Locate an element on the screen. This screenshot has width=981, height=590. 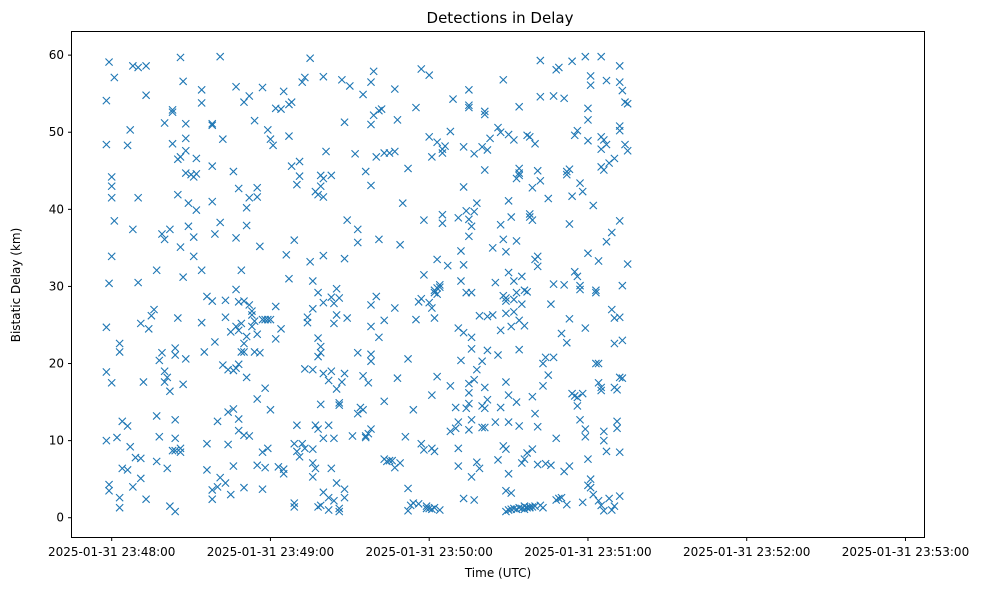
x-tick-label: 2025-01-31 23:49:00 is located at coordinates (270, 552).